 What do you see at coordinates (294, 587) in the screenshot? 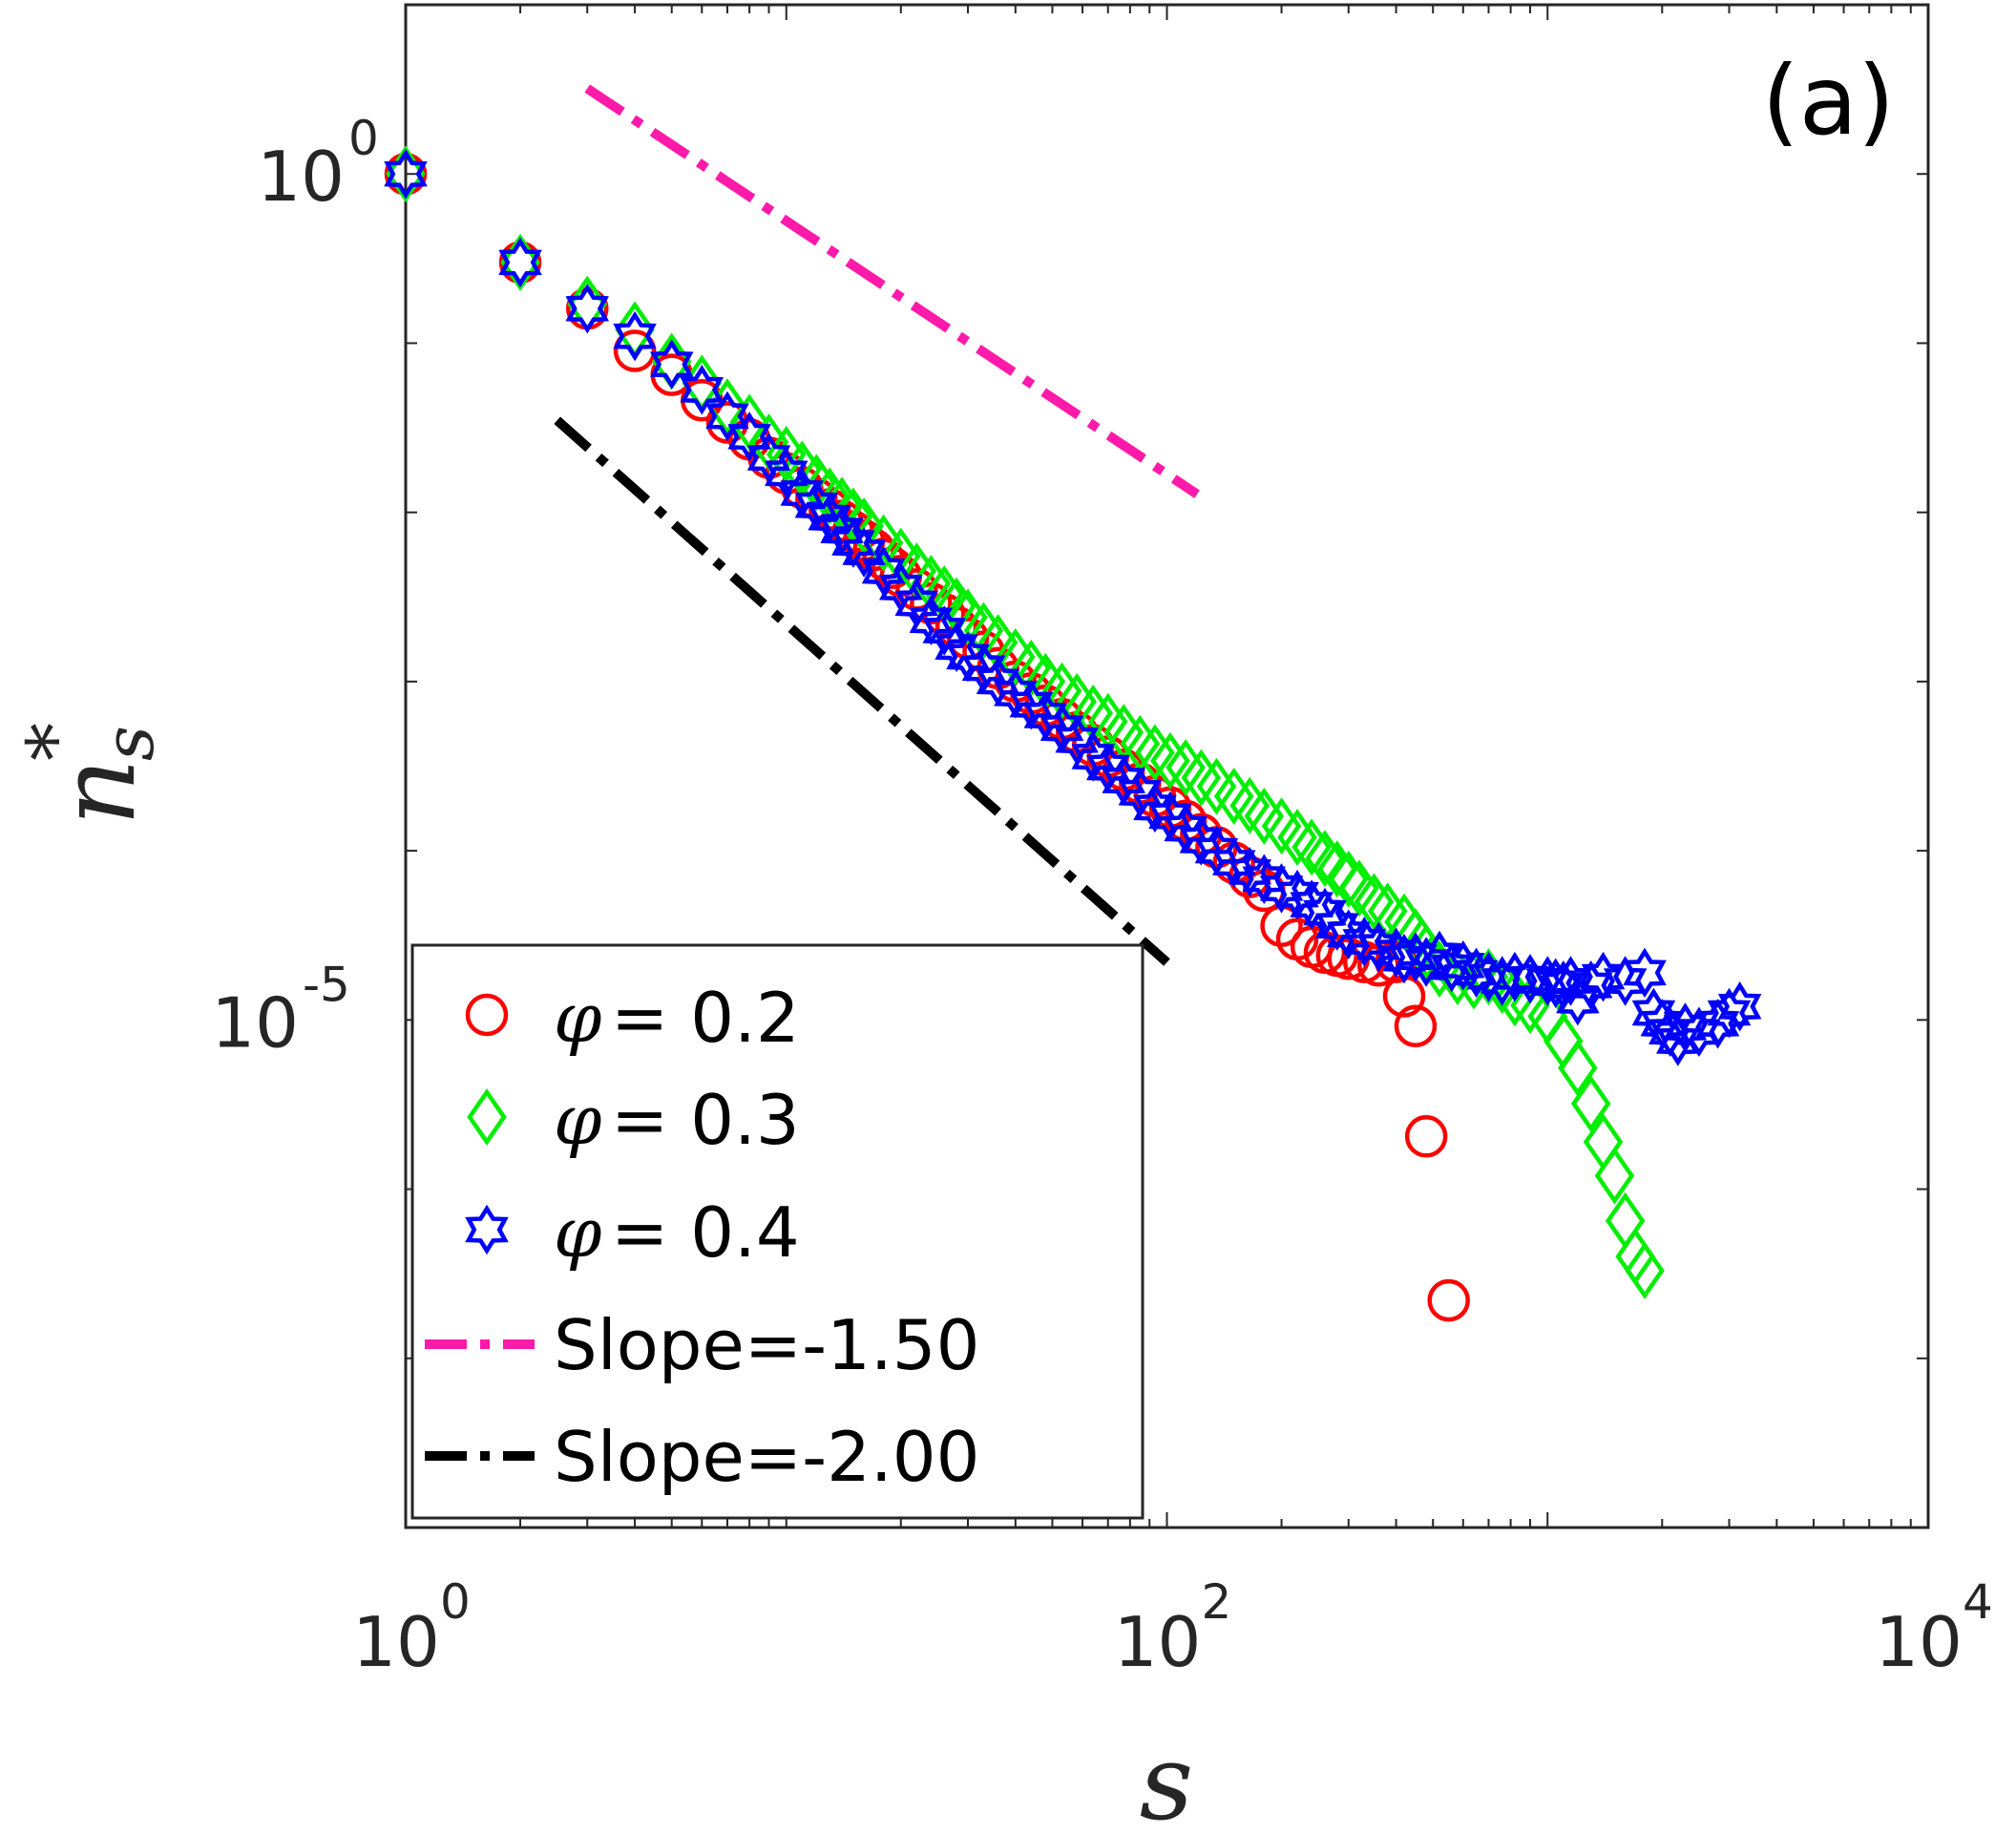
I see `y-tick-labels: 10 010 -5` at bounding box center [294, 587].